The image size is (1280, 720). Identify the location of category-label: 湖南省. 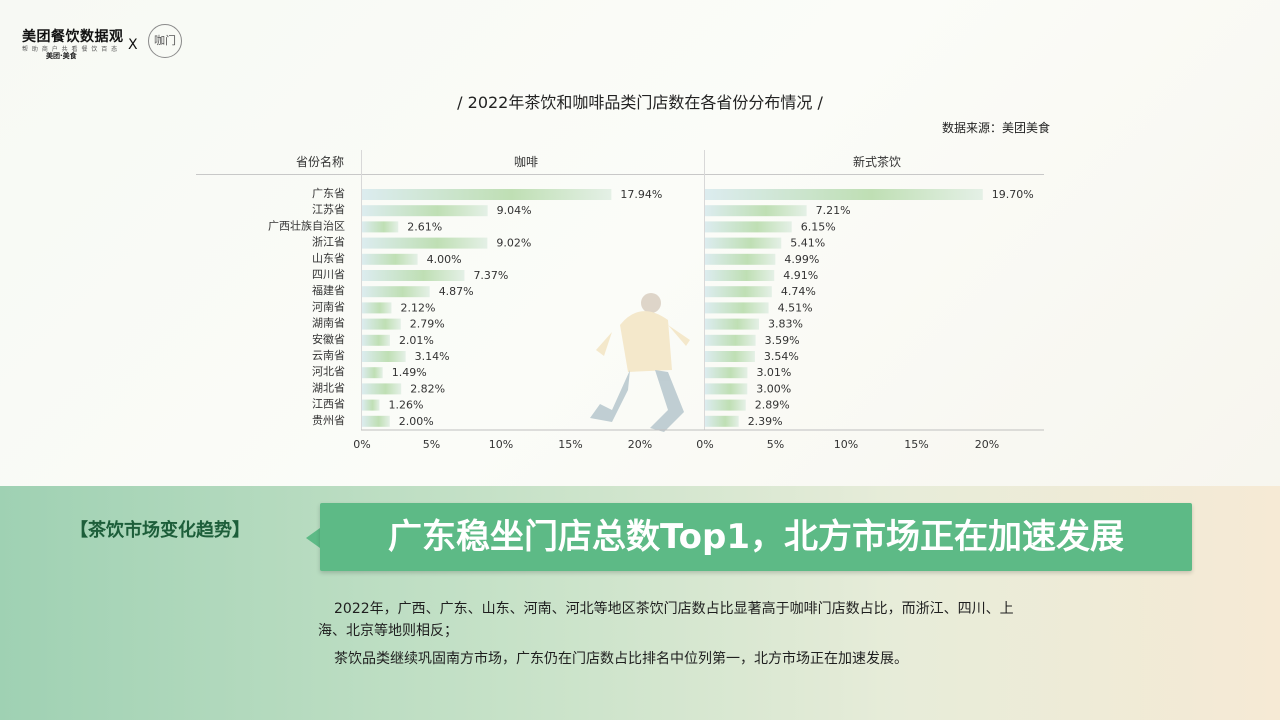
(328, 323).